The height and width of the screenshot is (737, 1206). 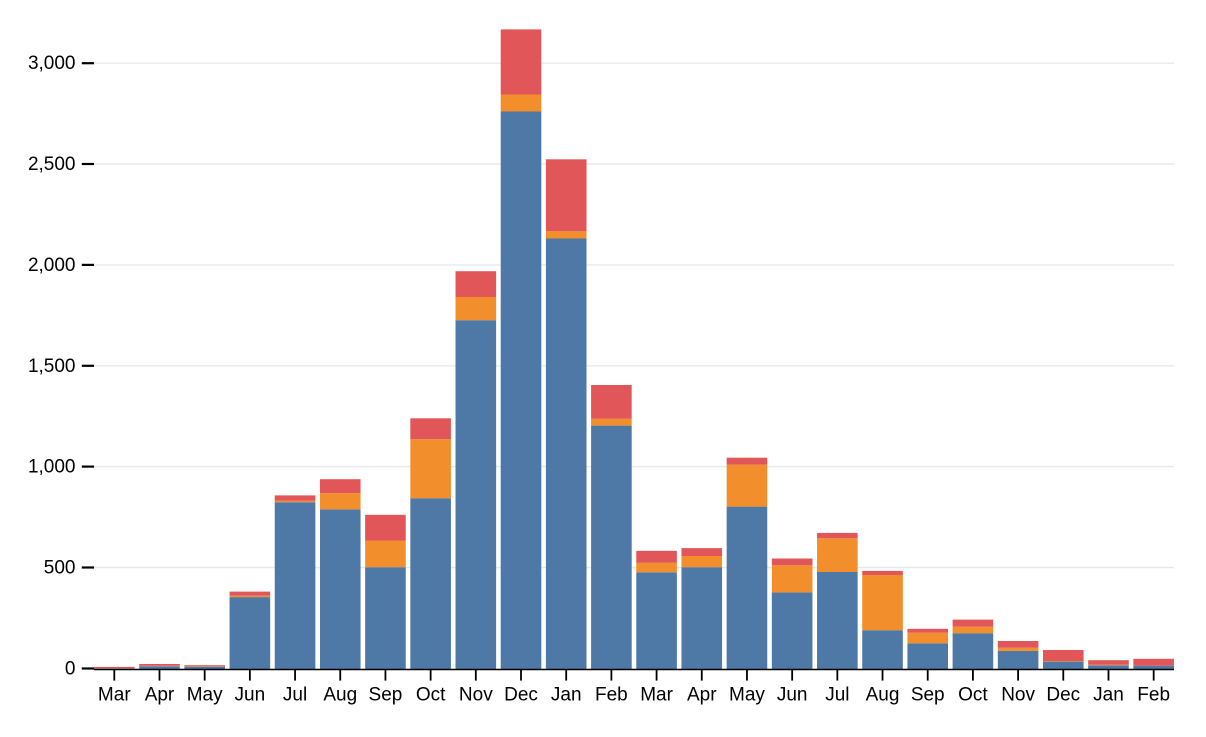 What do you see at coordinates (52, 63) in the screenshot?
I see `svg-text: 3,000` at bounding box center [52, 63].